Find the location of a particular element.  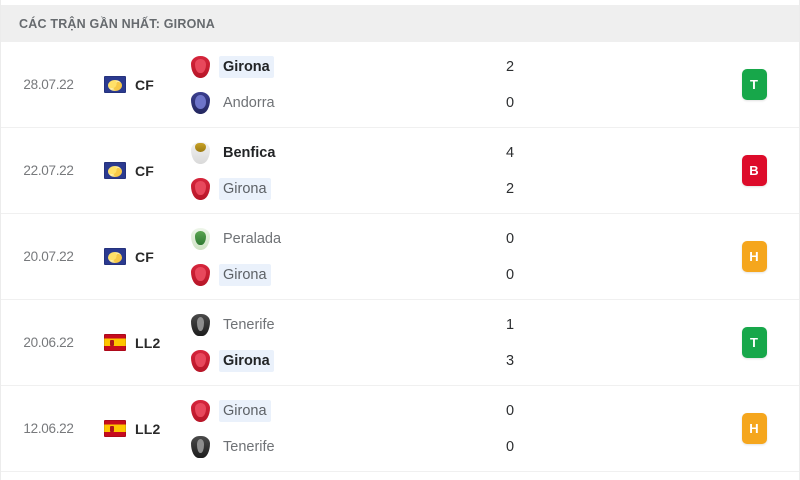

teams-cell: Girona Tenerife is located at coordinates (330, 428).